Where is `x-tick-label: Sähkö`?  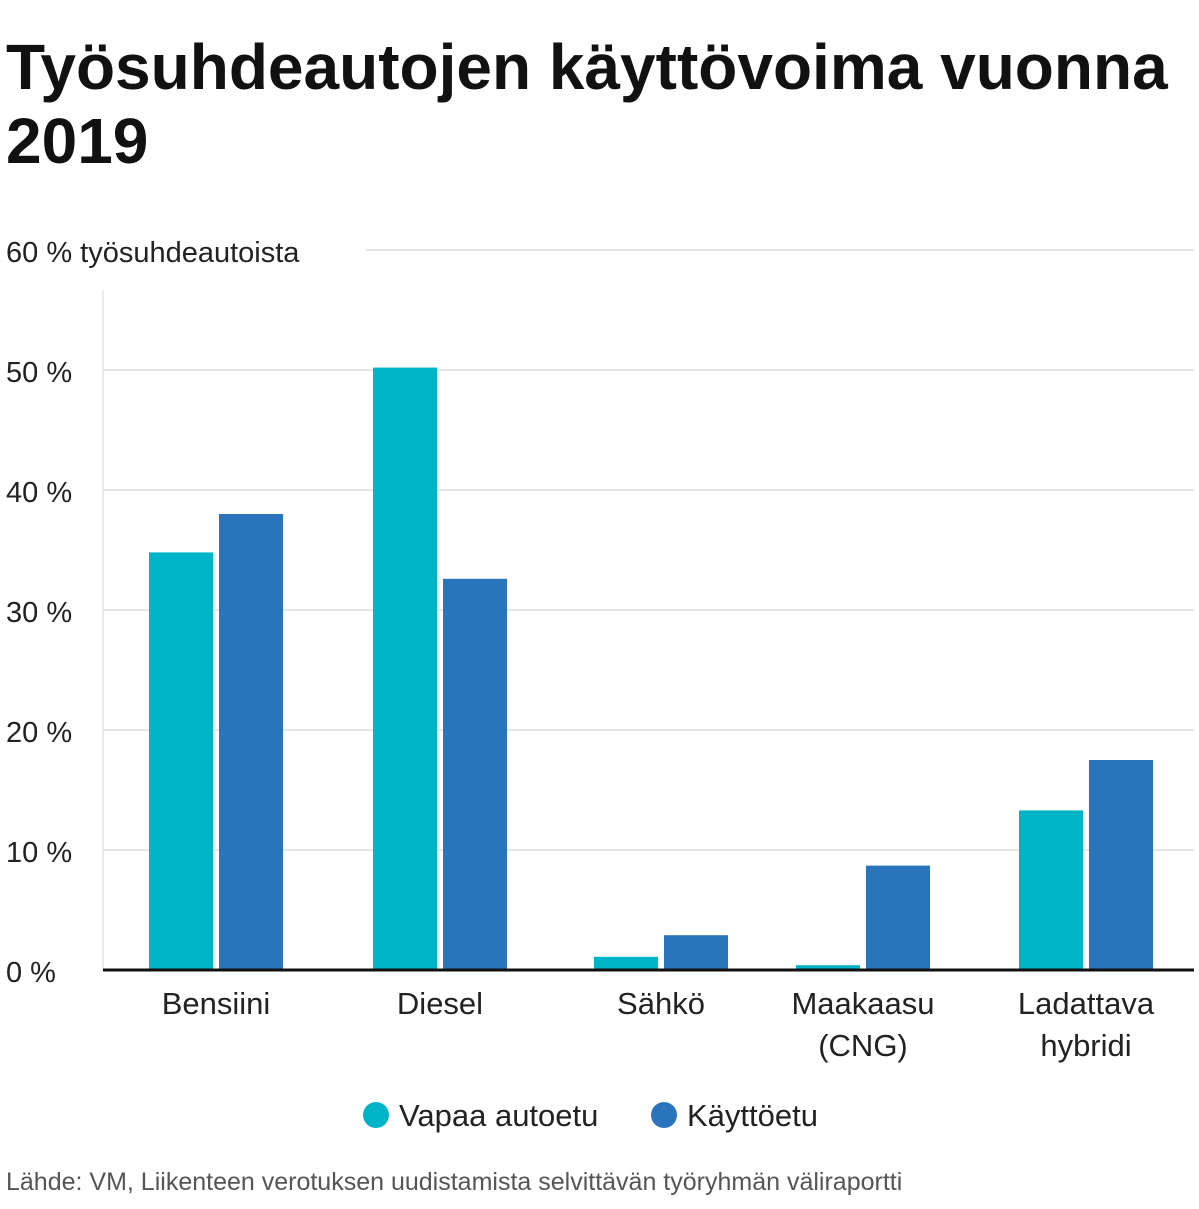 x-tick-label: Sähkö is located at coordinates (661, 1003).